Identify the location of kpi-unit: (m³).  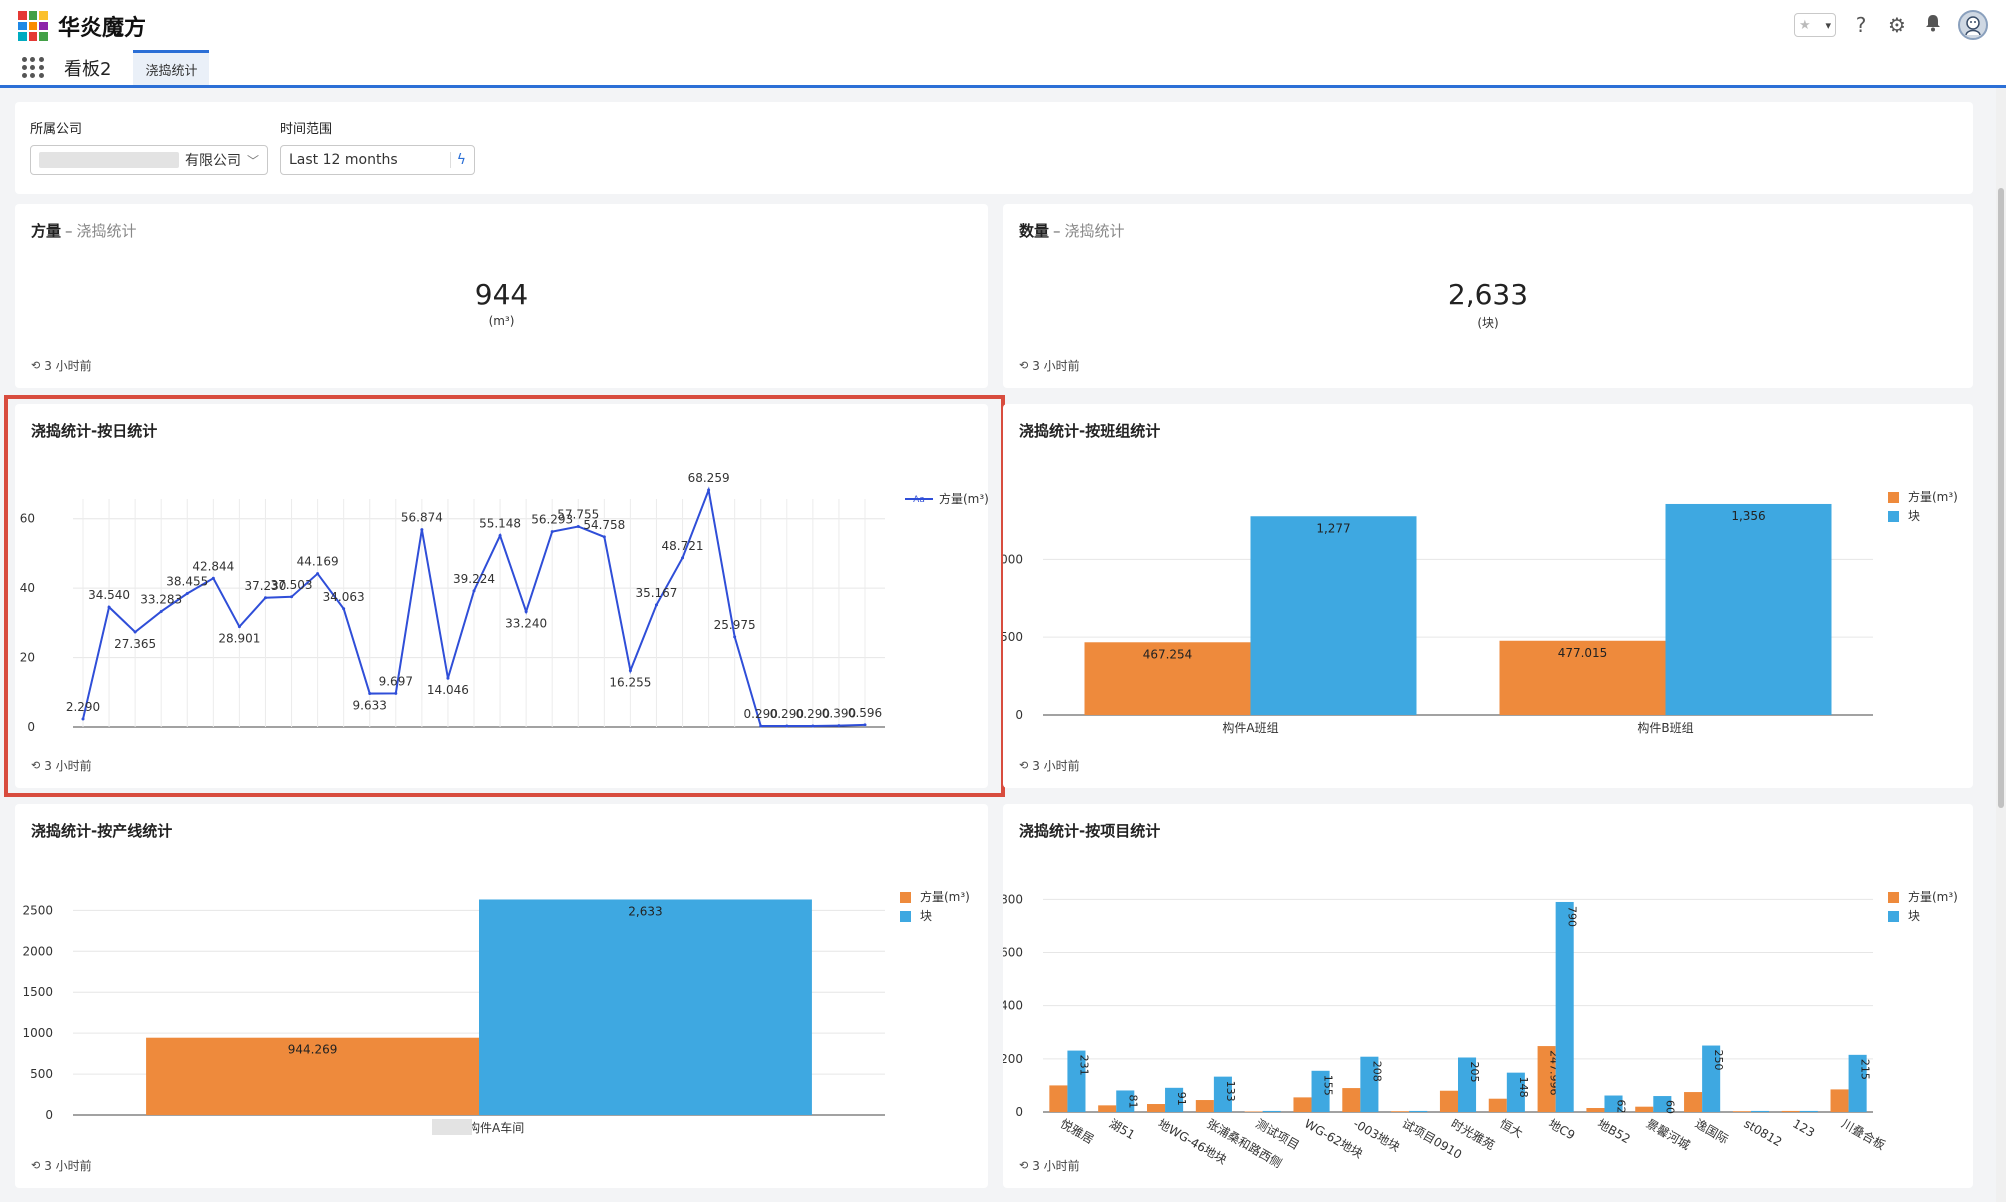
(501, 321).